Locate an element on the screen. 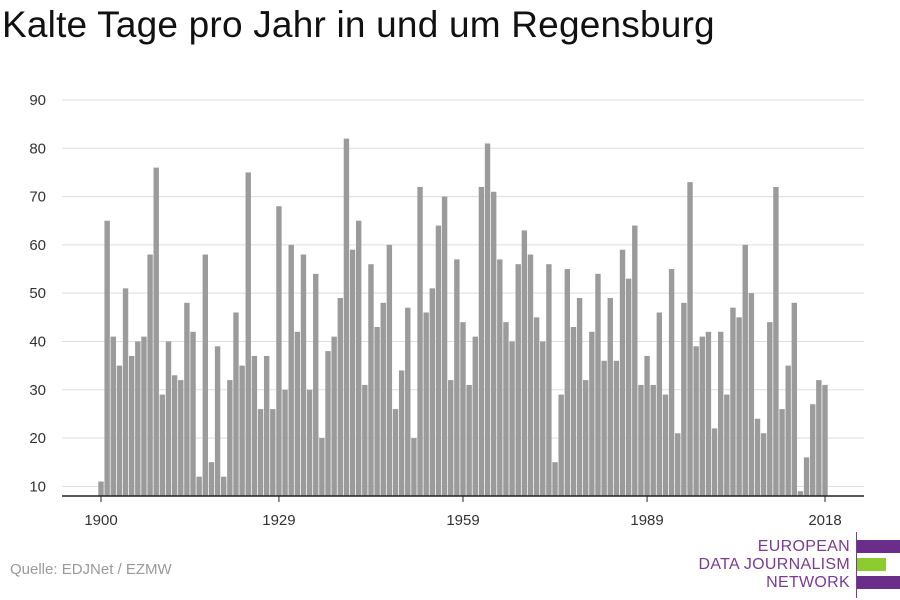 The height and width of the screenshot is (600, 900). source-note: Quelle: EDJNet / EZMW is located at coordinates (91, 569).